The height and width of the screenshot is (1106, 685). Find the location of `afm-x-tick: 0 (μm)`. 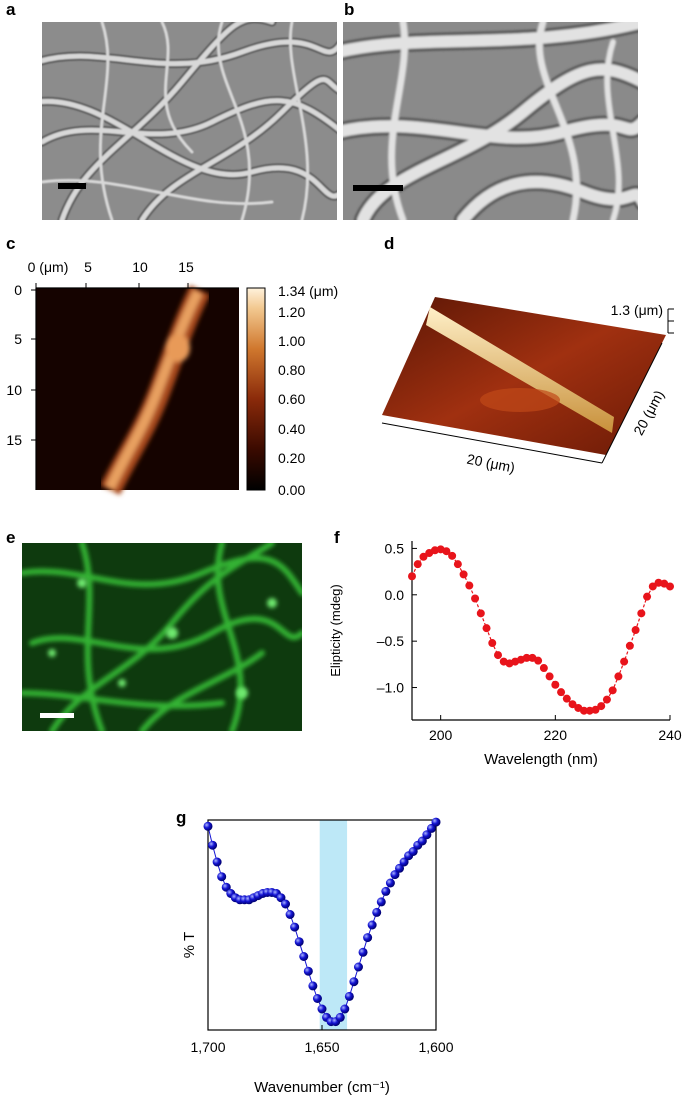

afm-x-tick: 0 (μm) is located at coordinates (48, 267).